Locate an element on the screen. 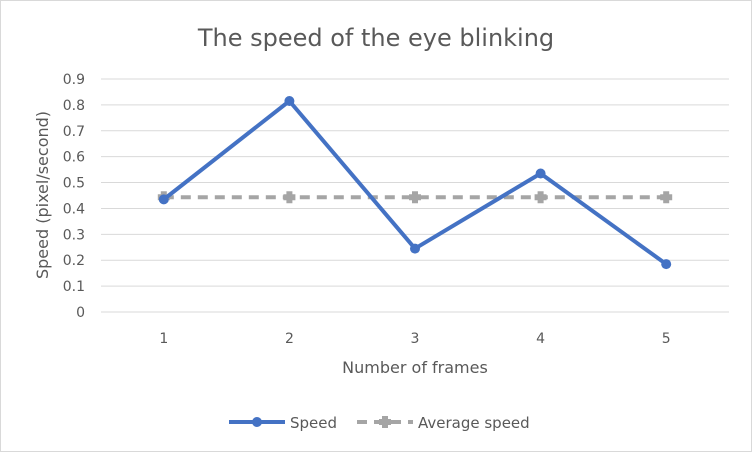  legend-item-speed: Speed is located at coordinates (283, 423).